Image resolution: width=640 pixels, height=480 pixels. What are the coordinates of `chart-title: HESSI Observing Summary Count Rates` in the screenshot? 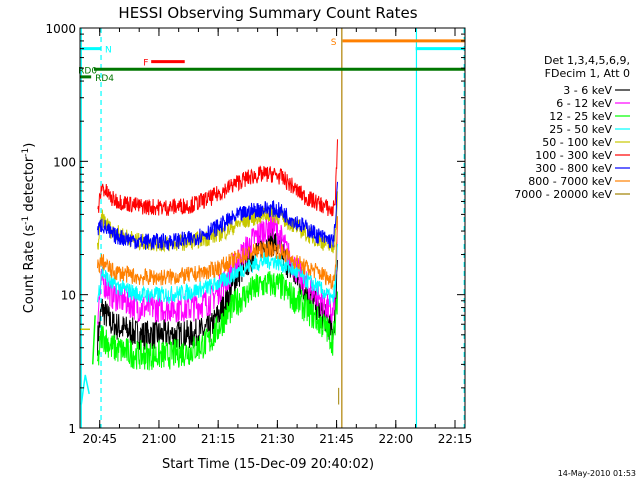 It's located at (267, 13).